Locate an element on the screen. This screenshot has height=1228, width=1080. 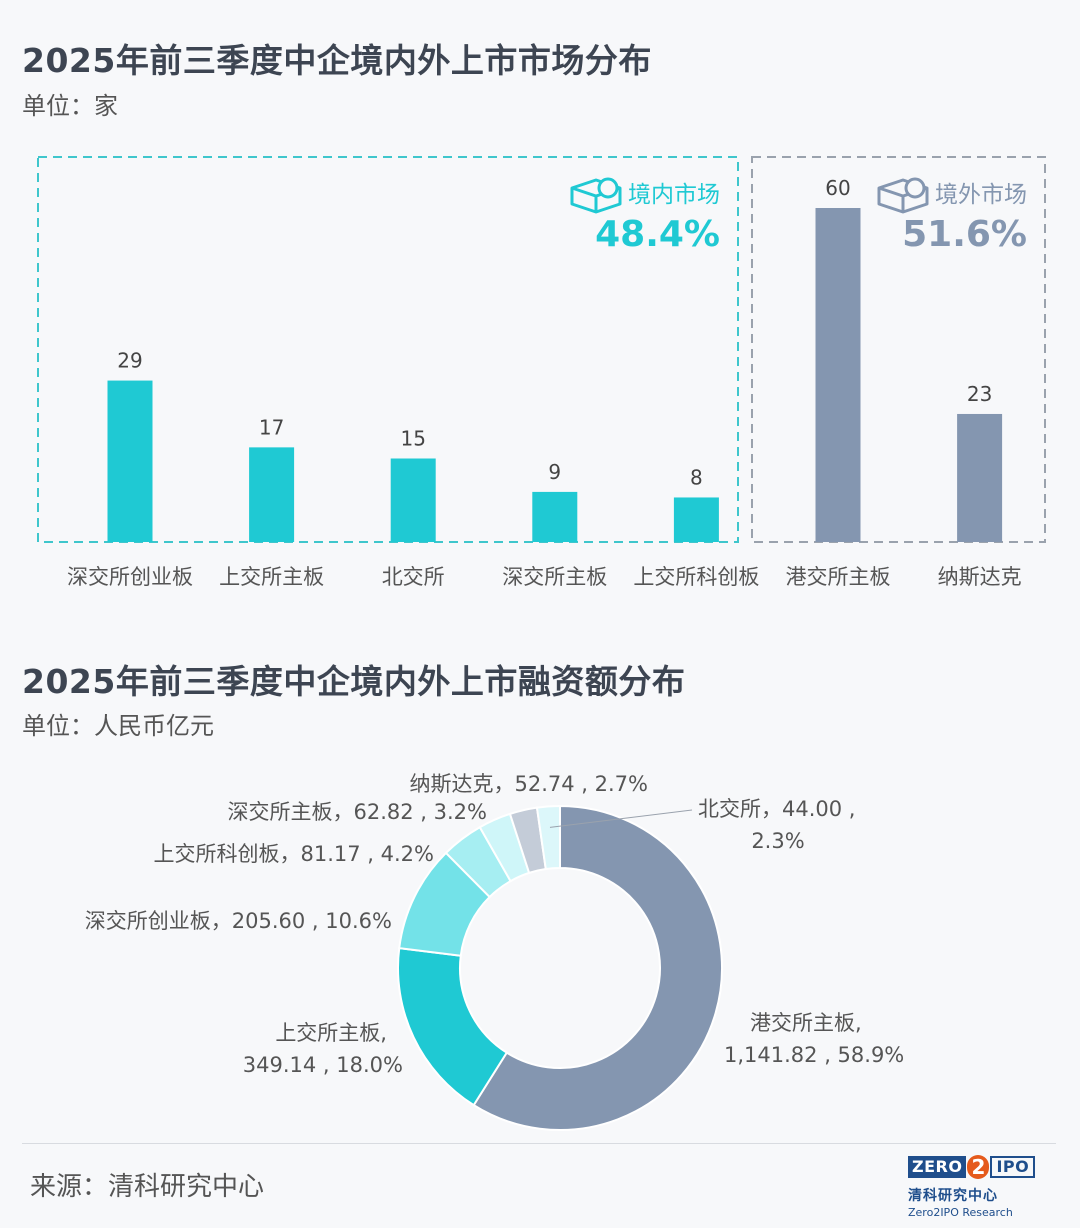
source-note: 来源：清科研究中心 is located at coordinates (147, 1187).